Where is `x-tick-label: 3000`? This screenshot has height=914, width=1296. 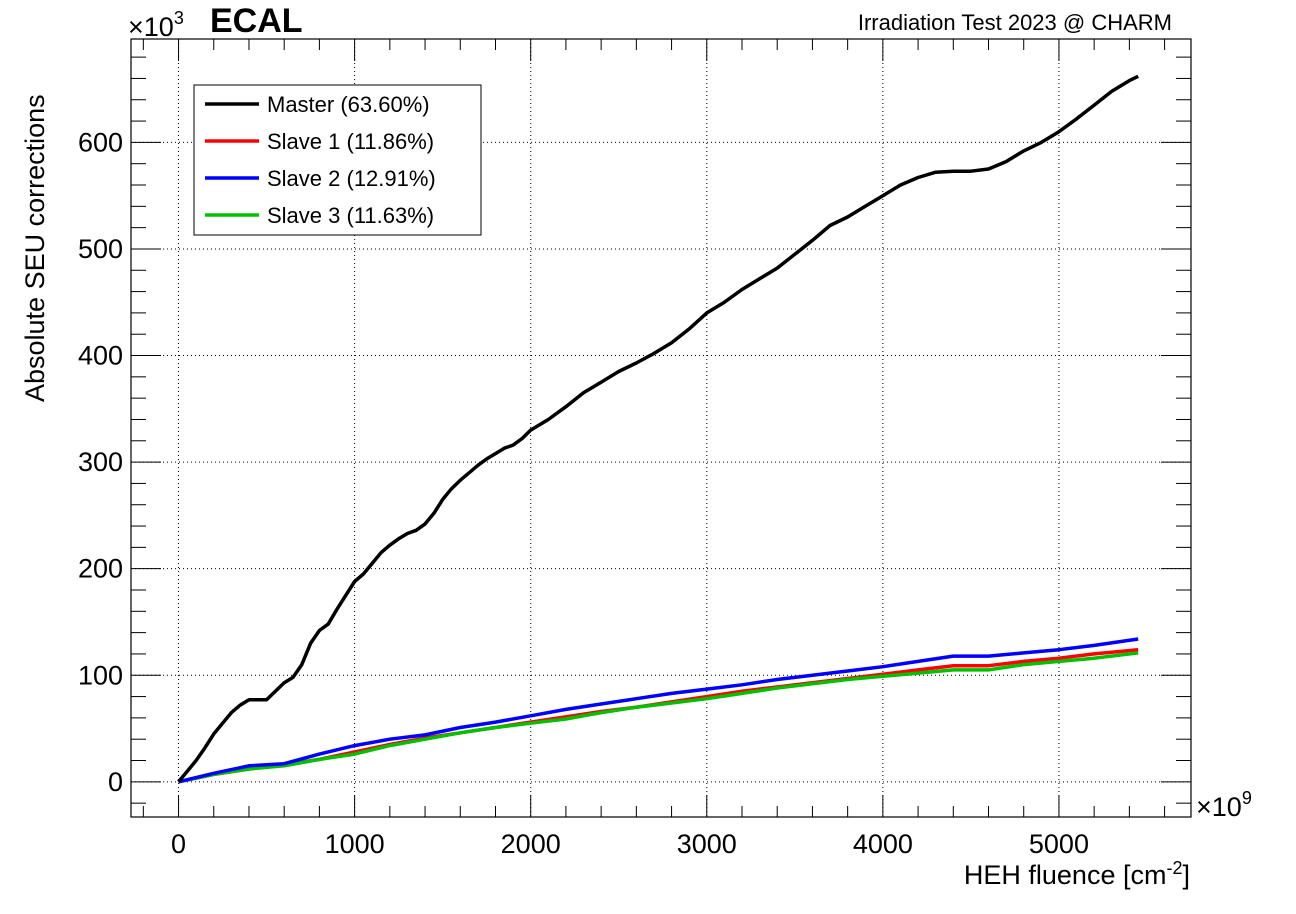
x-tick-label: 3000 is located at coordinates (707, 844).